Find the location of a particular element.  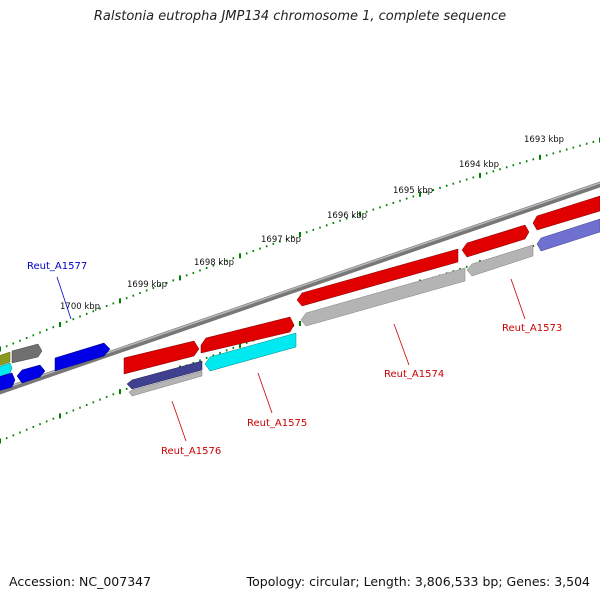

kbp-label-1696: 1696 kbp is located at coordinates (347, 216).